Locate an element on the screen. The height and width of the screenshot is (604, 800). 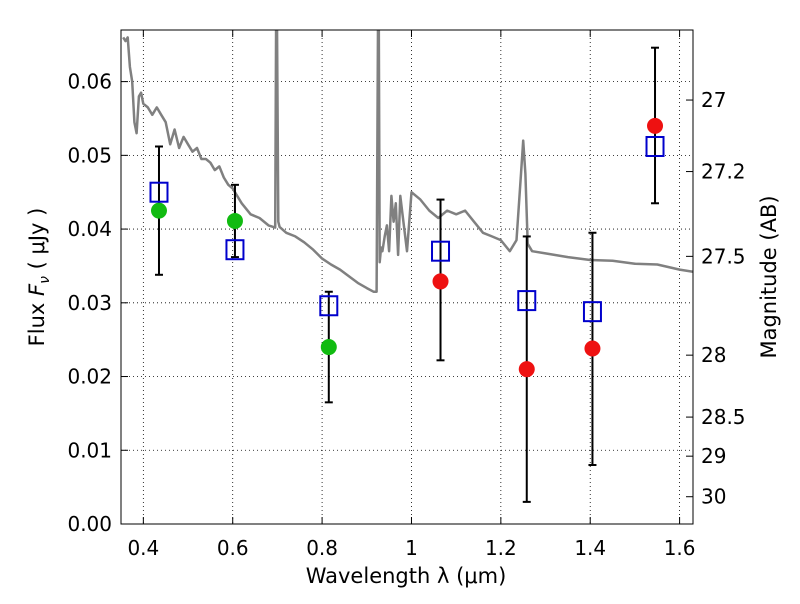
y-tick-label: 0.01 is located at coordinates (89, 450).